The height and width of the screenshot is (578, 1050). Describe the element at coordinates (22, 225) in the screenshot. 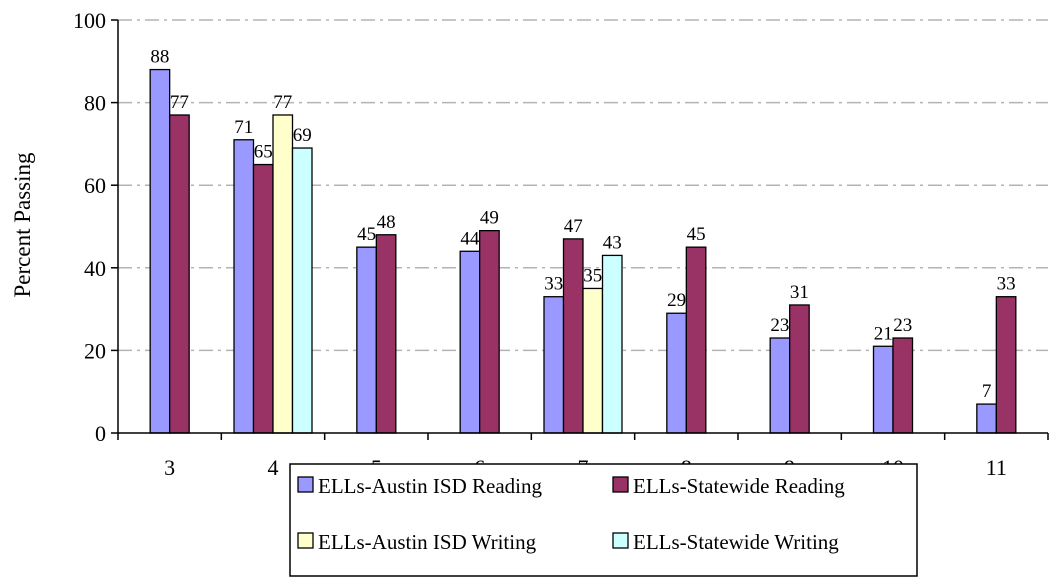

I see `y-axis-title: Percent Passing` at that location.